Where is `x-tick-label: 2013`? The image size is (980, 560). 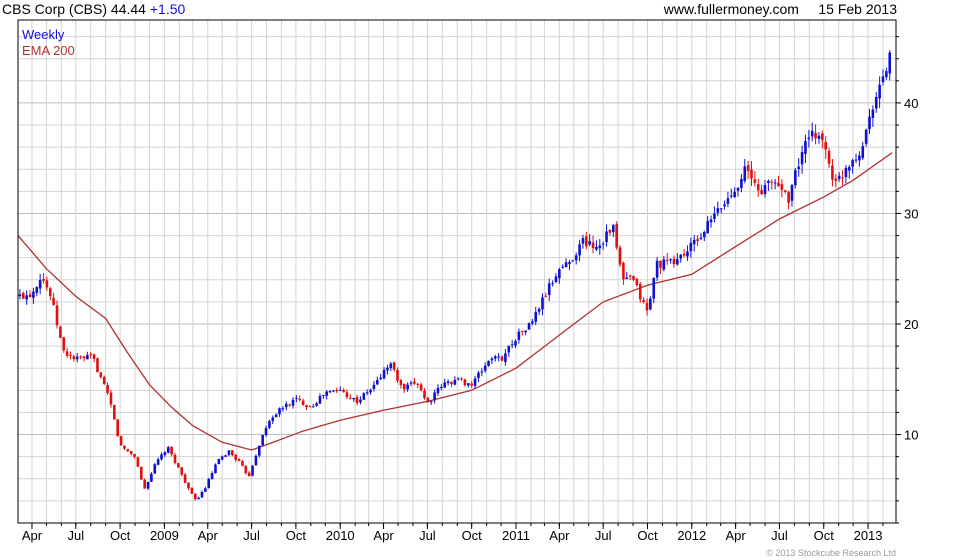 x-tick-label: 2013 is located at coordinates (868, 535).